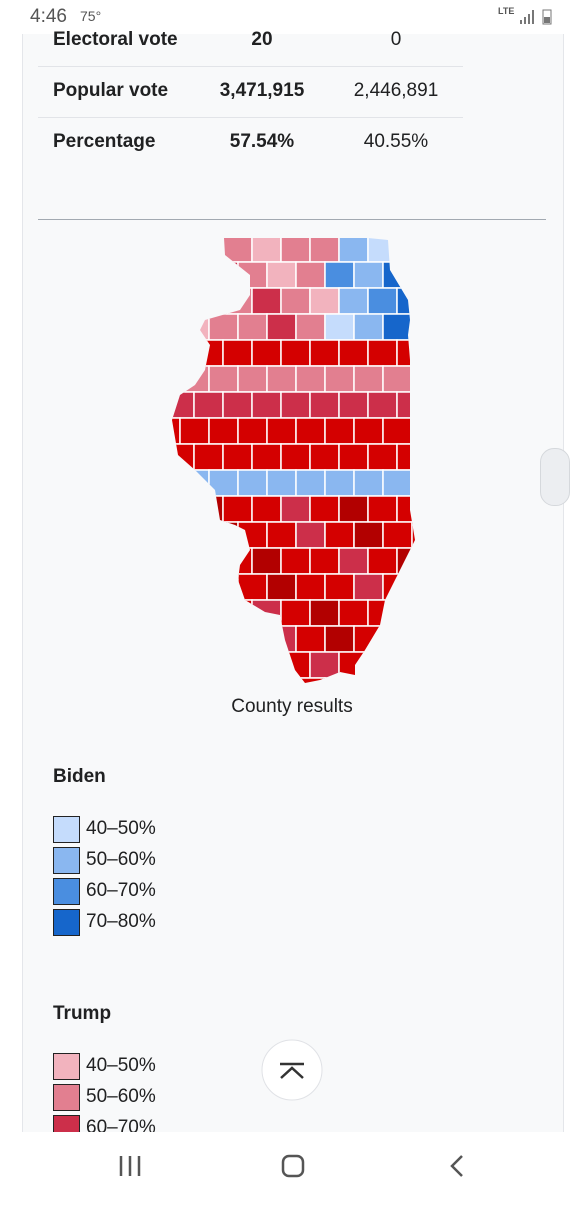 The height and width of the screenshot is (1205, 584). I want to click on home, so click(293, 1166).